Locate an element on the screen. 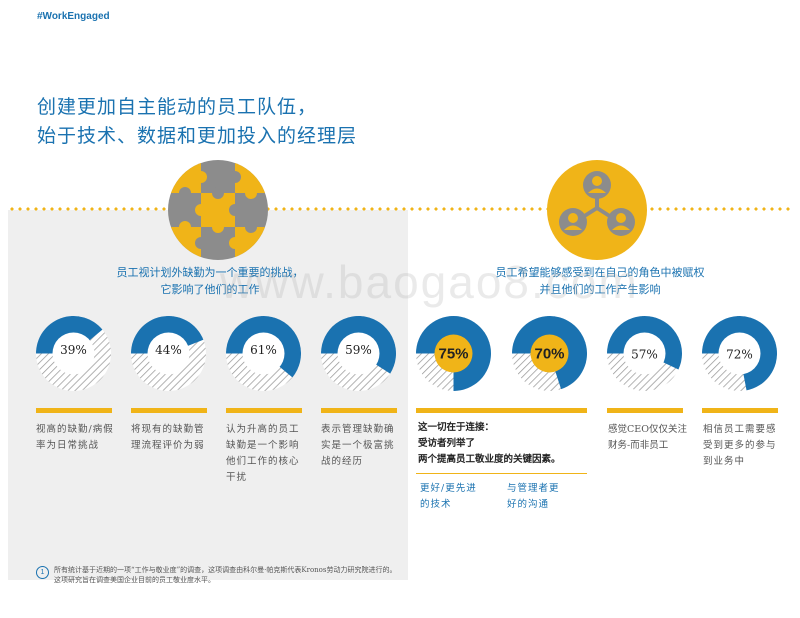 This screenshot has width=800, height=618. donut-left-3: 61% is located at coordinates (263, 355).